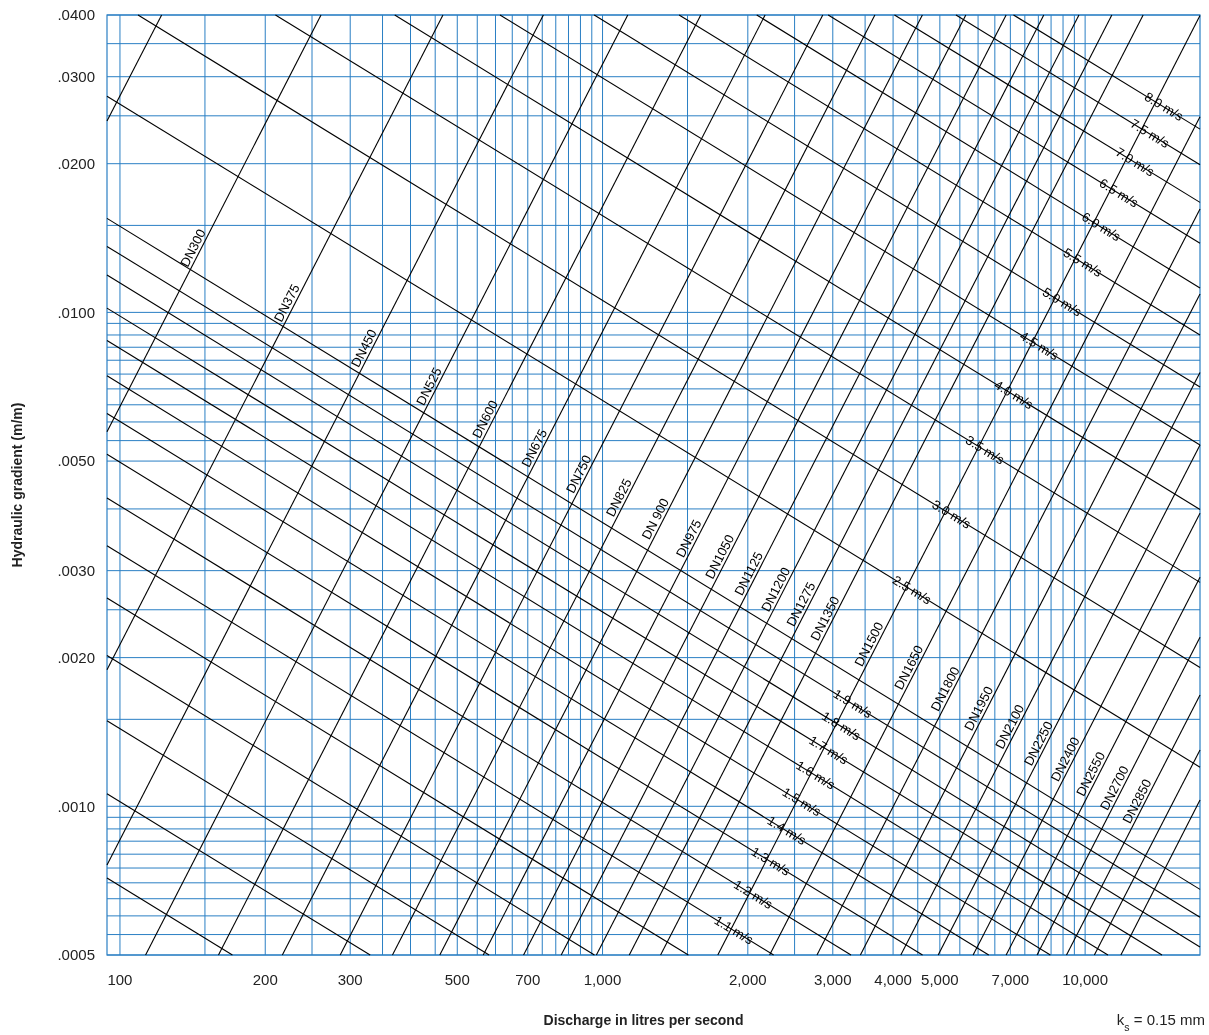  I want to click on y-tick-label: .0300, so click(76, 76).